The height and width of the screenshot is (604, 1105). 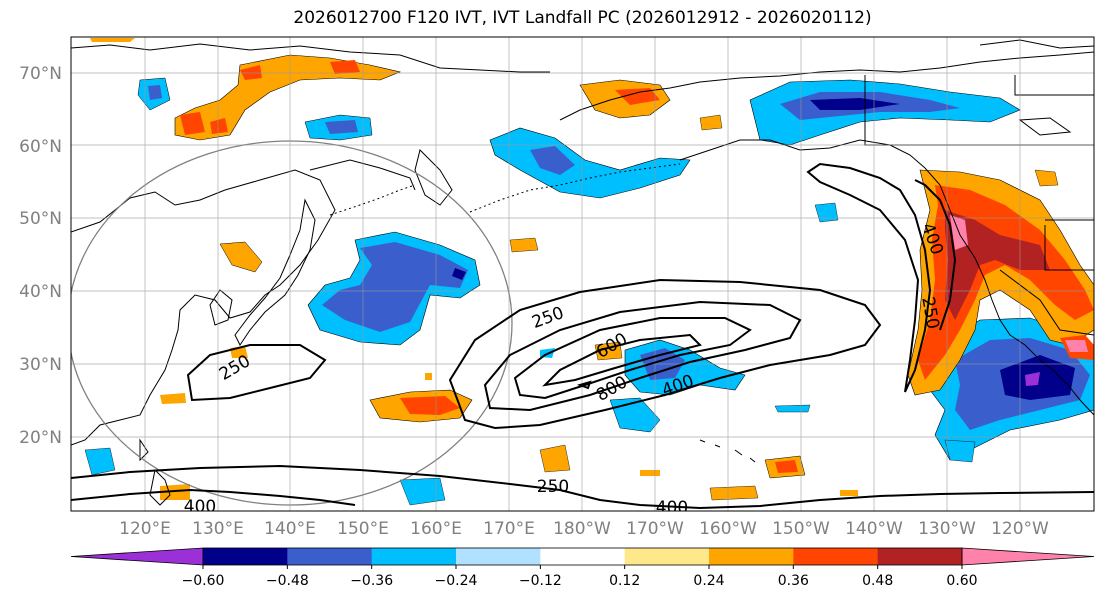 I want to click on lon-label-160e: 160°E, so click(x=436, y=529).